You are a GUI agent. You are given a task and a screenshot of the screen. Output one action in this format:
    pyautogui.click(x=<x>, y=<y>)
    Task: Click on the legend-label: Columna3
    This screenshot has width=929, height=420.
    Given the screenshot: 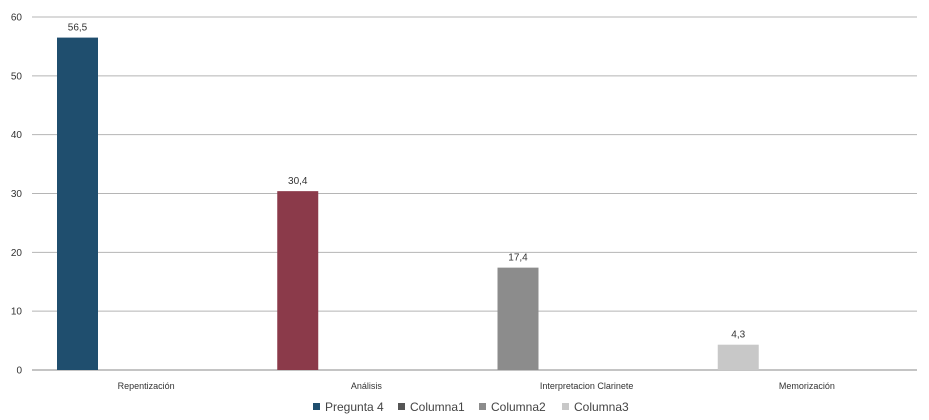 What is the action you would take?
    pyautogui.click(x=601, y=407)
    